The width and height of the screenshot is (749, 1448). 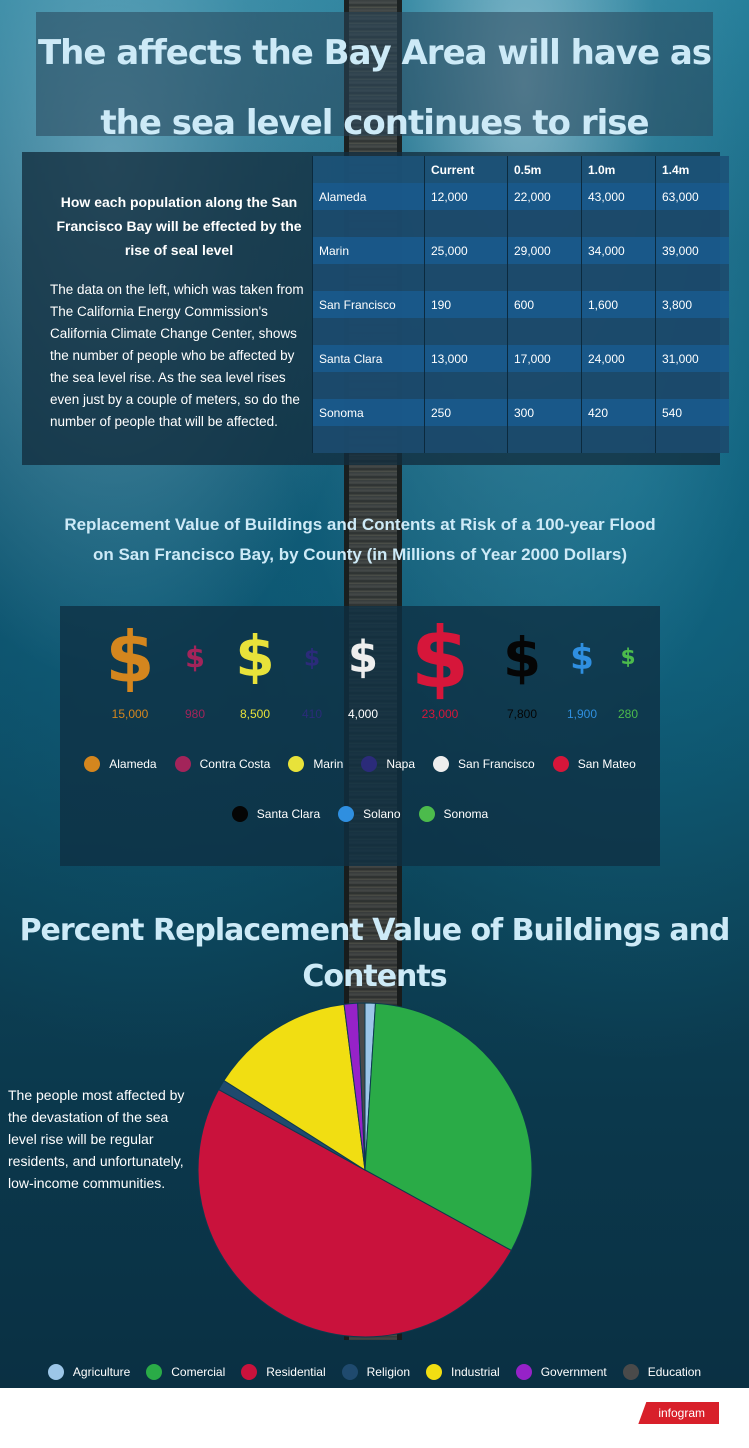 I want to click on legend-item: Government, so click(x=561, y=1372).